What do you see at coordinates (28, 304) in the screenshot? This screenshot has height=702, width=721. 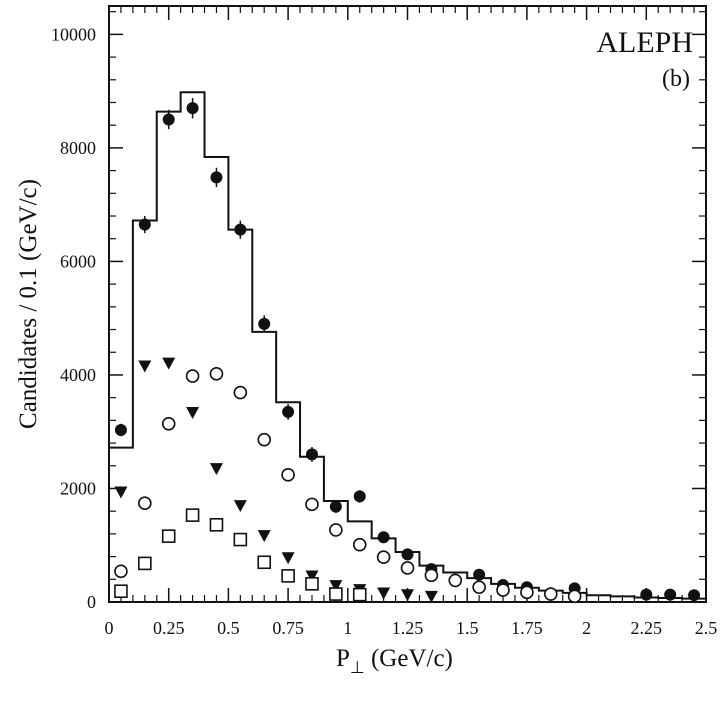 I see `y-axis-title: Candidates / 0.1 (GeV/c)` at bounding box center [28, 304].